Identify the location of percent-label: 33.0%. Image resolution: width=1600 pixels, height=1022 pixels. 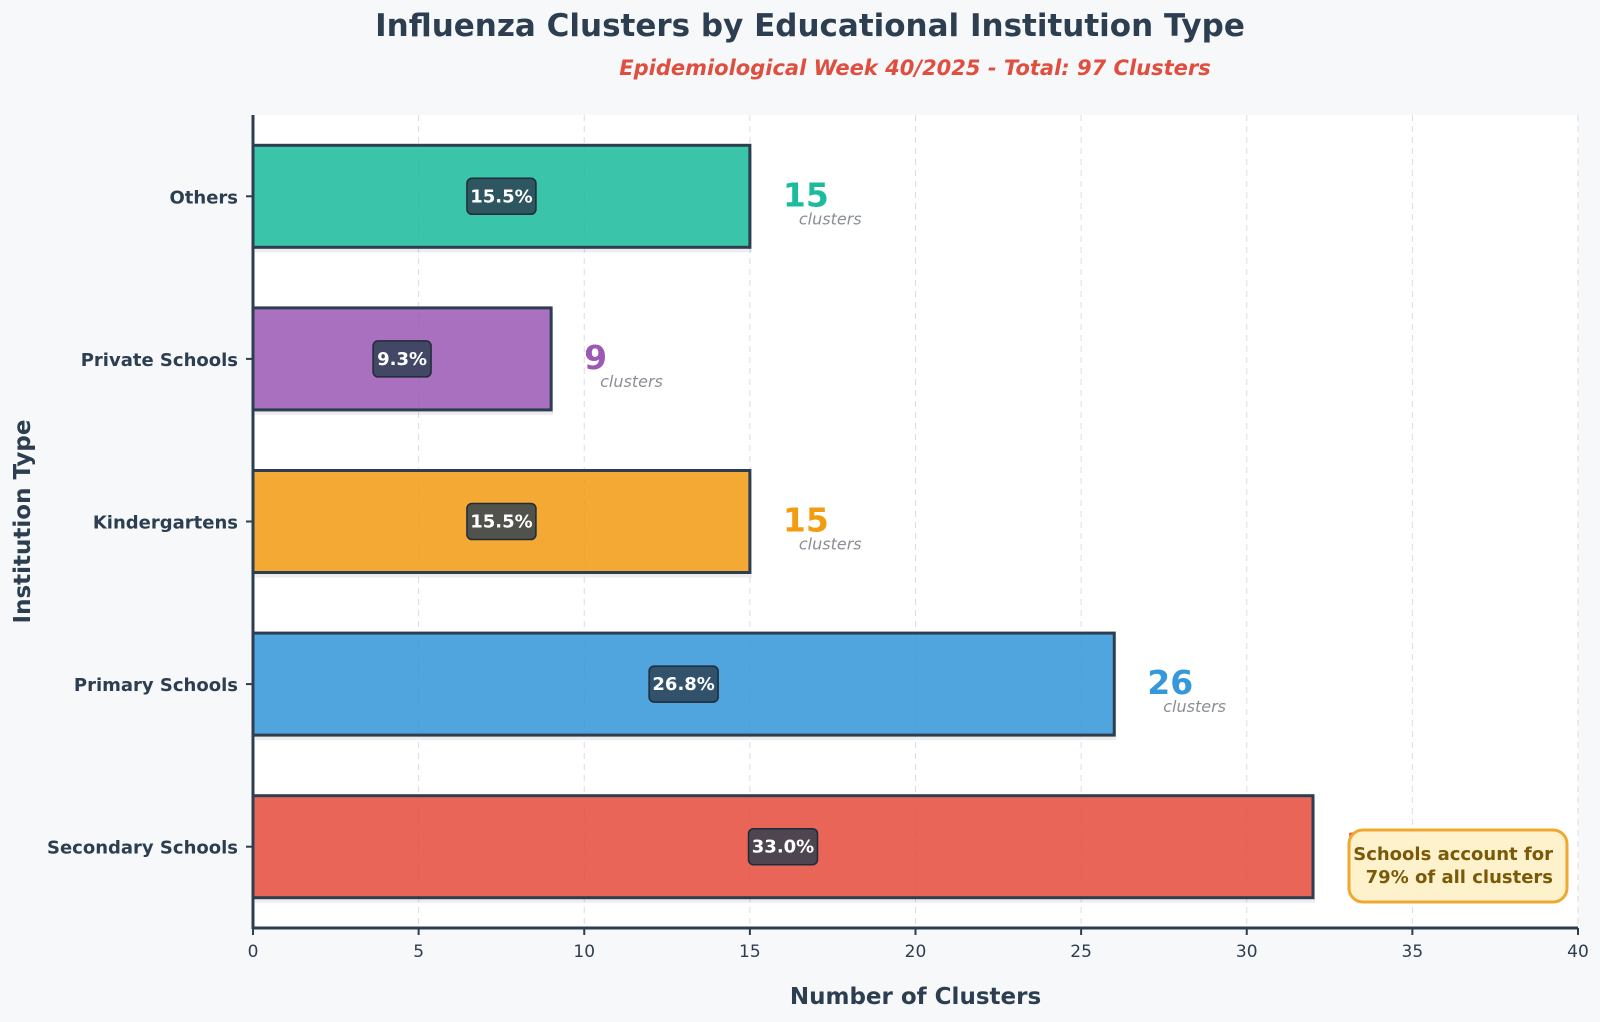
(783, 847).